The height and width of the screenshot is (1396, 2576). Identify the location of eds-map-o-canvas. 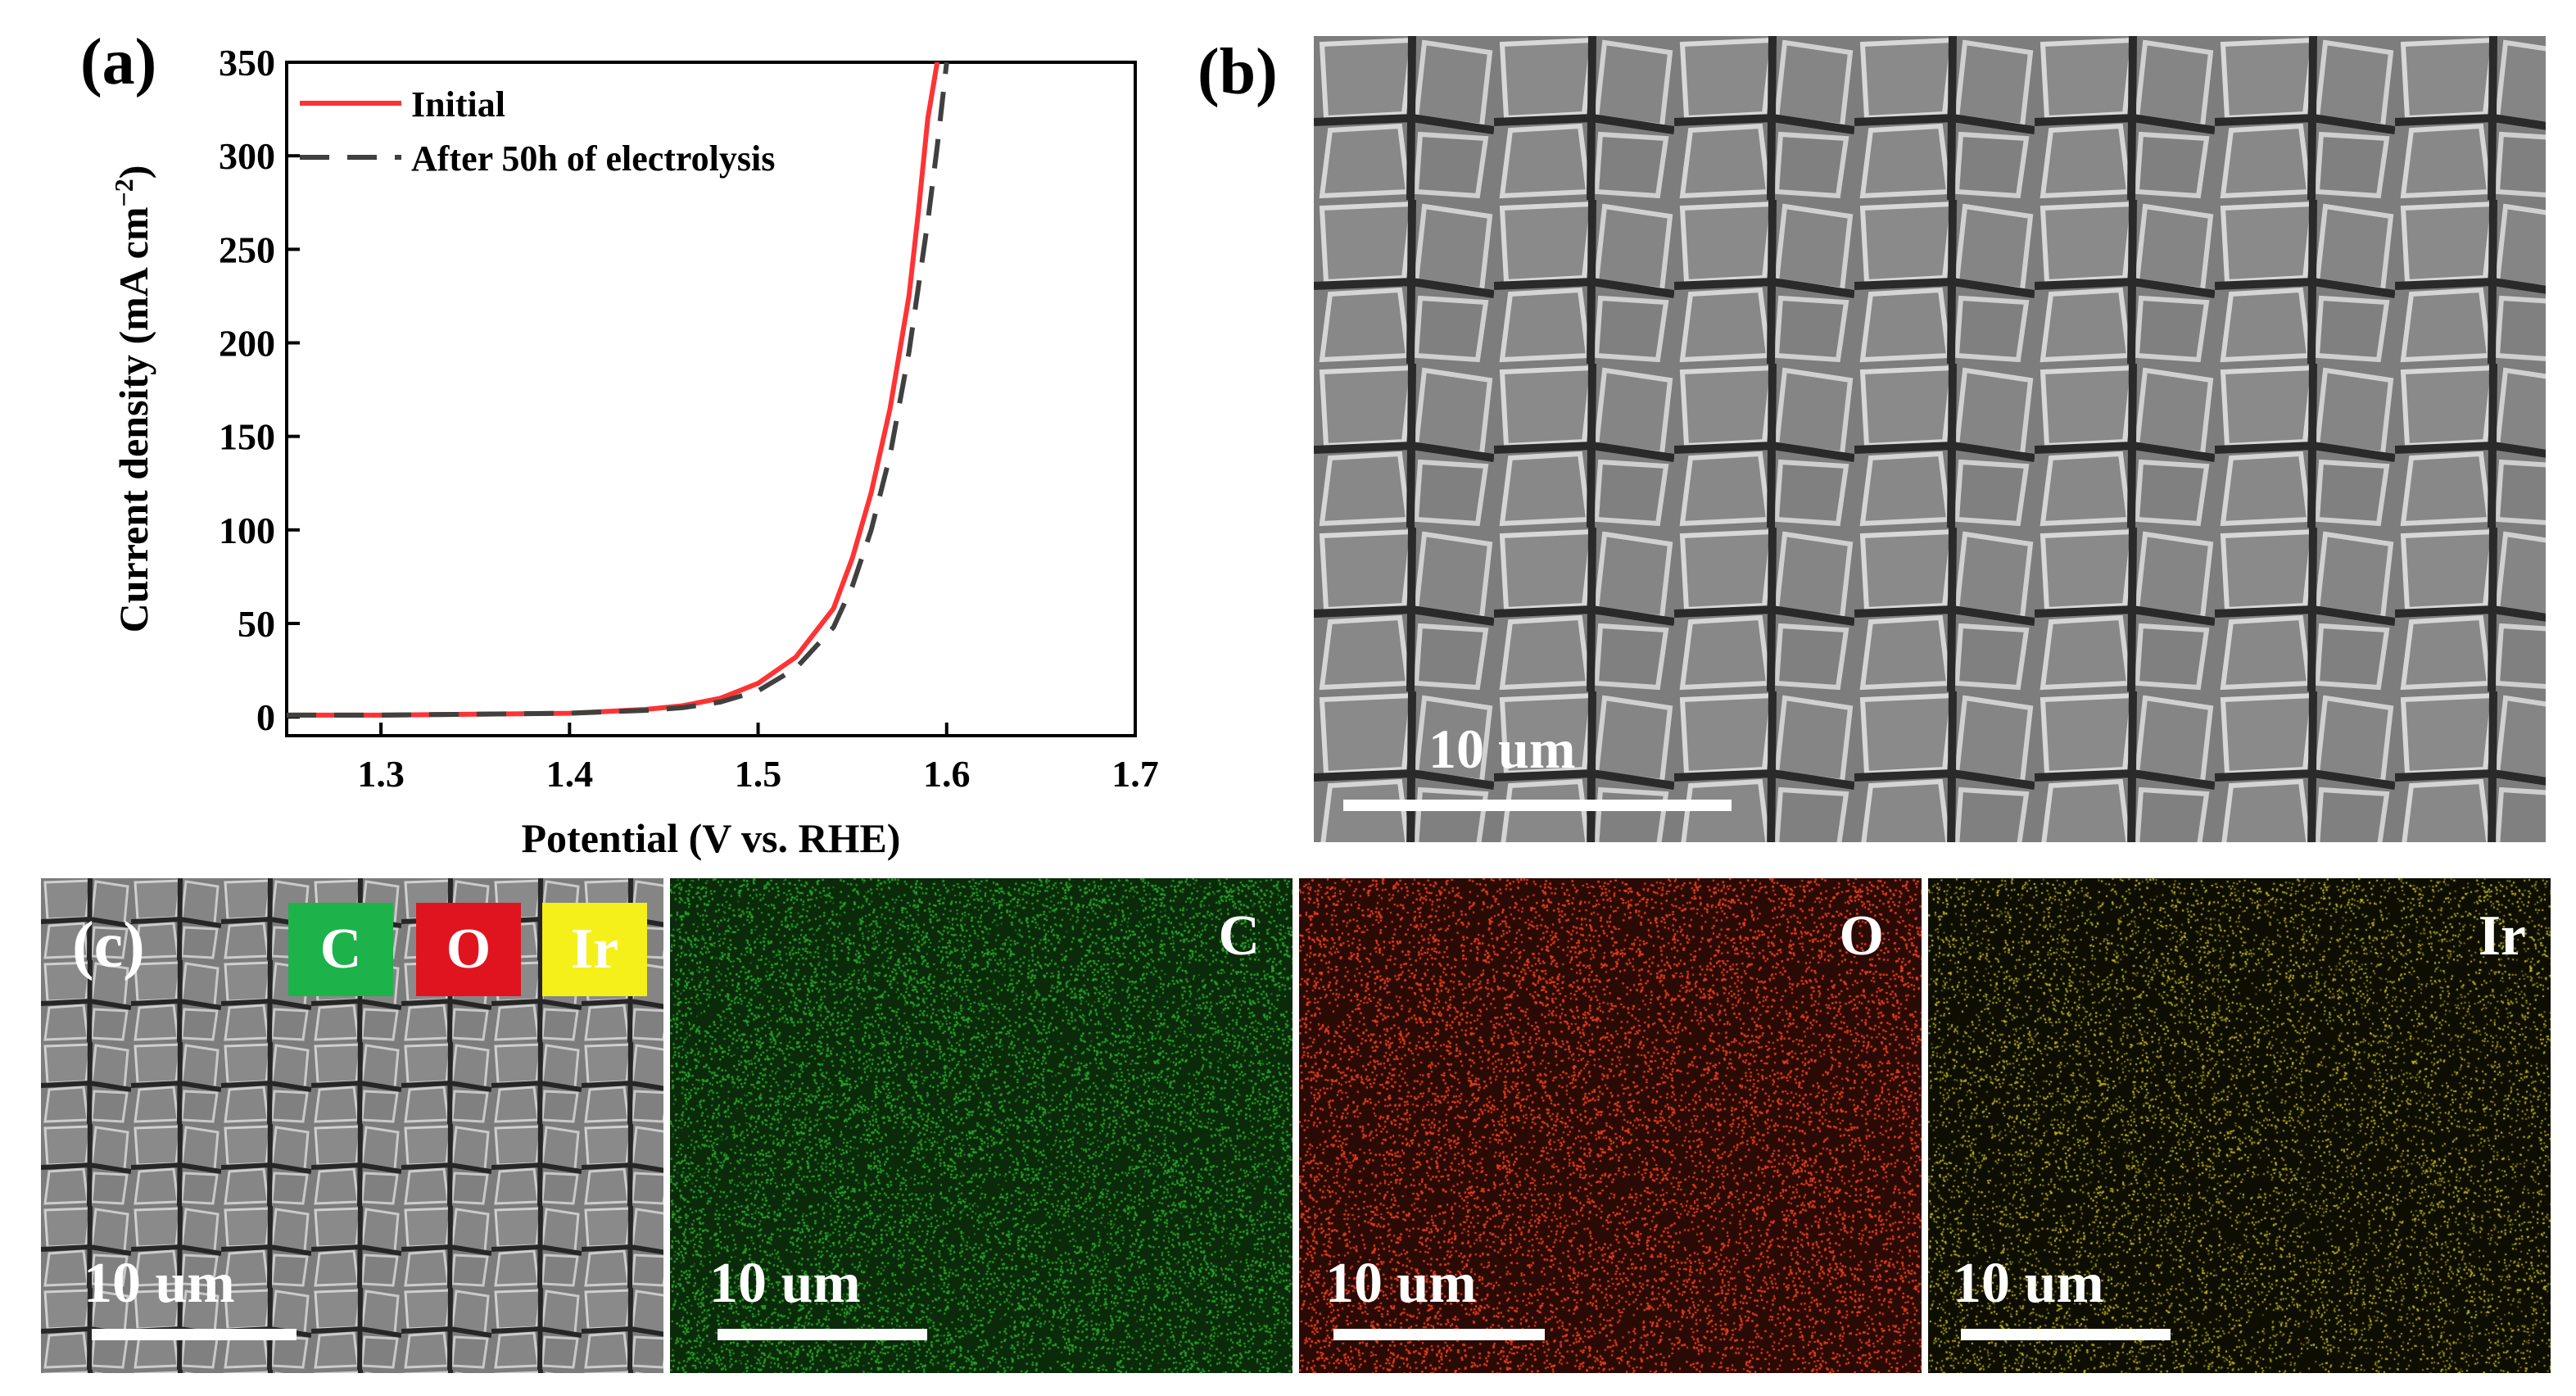
(1610, 1125).